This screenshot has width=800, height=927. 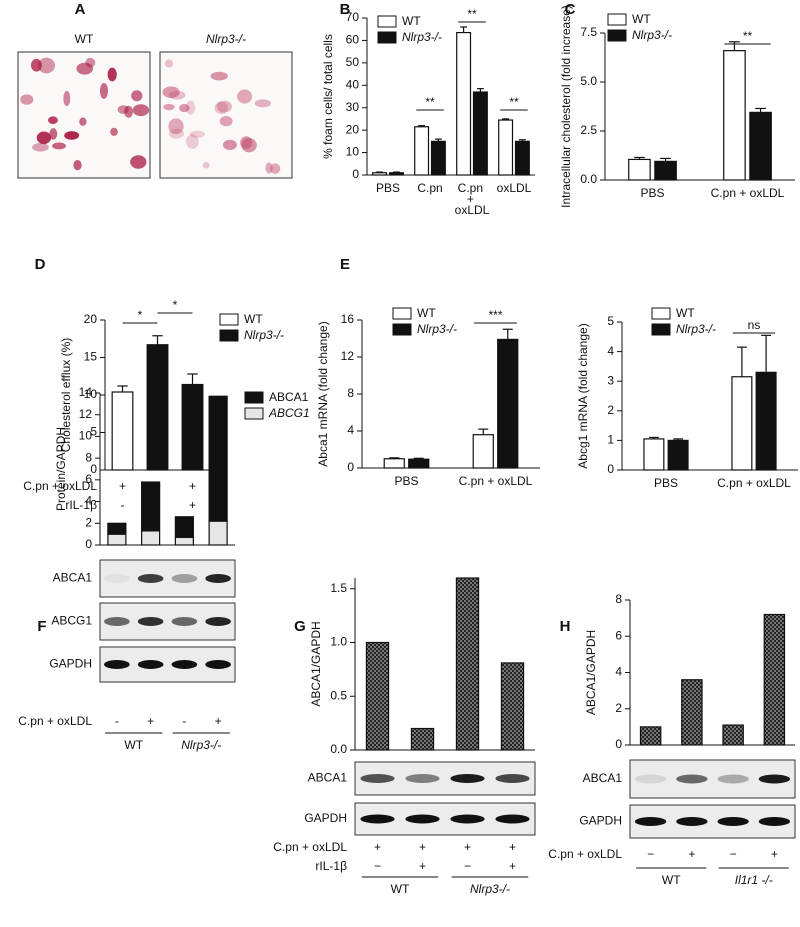 What do you see at coordinates (429, 188) in the screenshot?
I see `x-tick-label: C.pn` at bounding box center [429, 188].